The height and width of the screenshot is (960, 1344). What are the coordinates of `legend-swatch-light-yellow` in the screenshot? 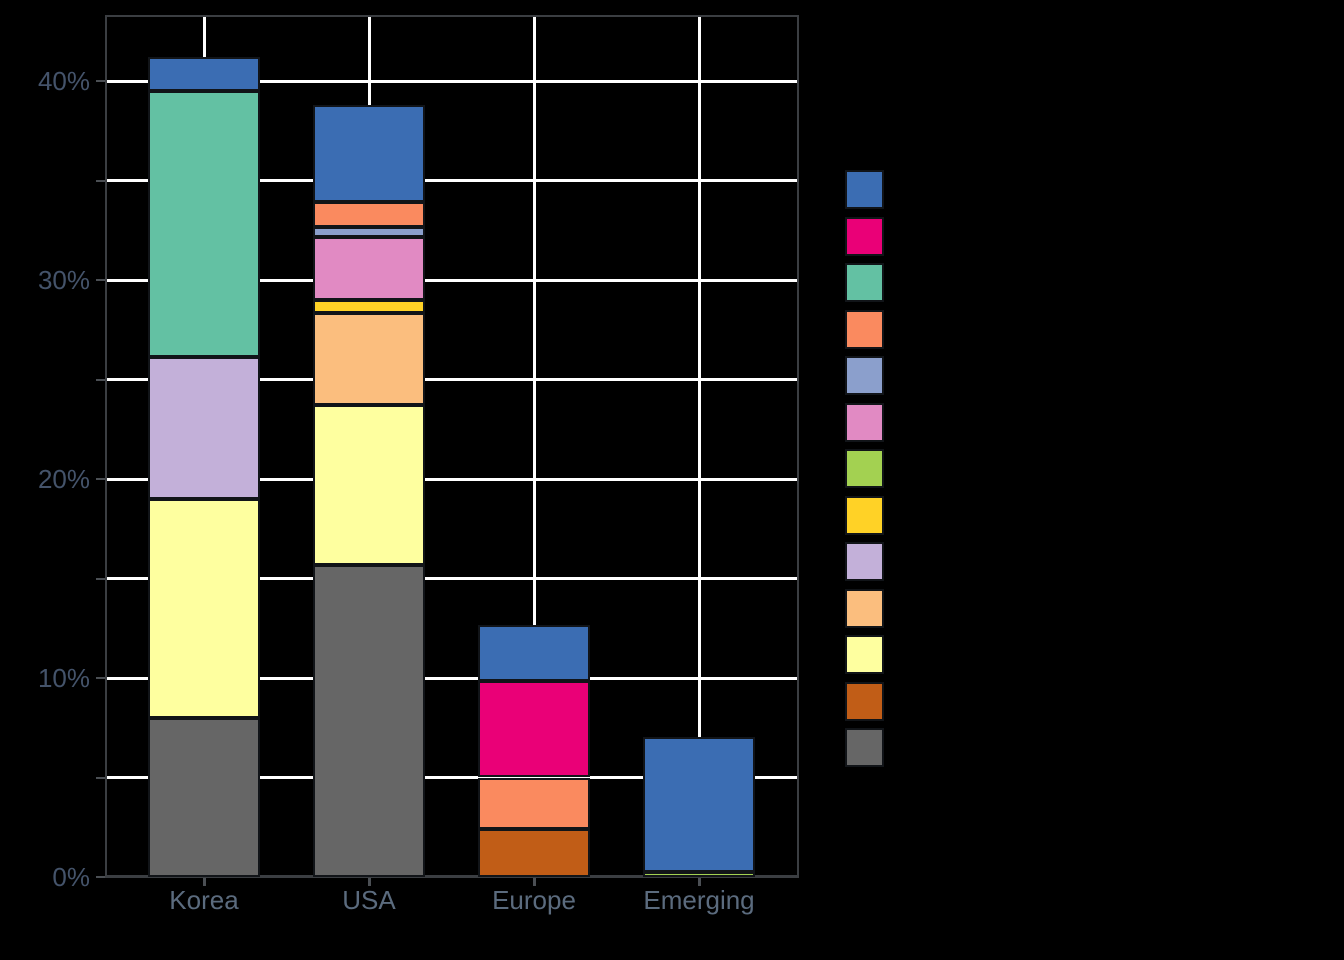 It's located at (864, 654).